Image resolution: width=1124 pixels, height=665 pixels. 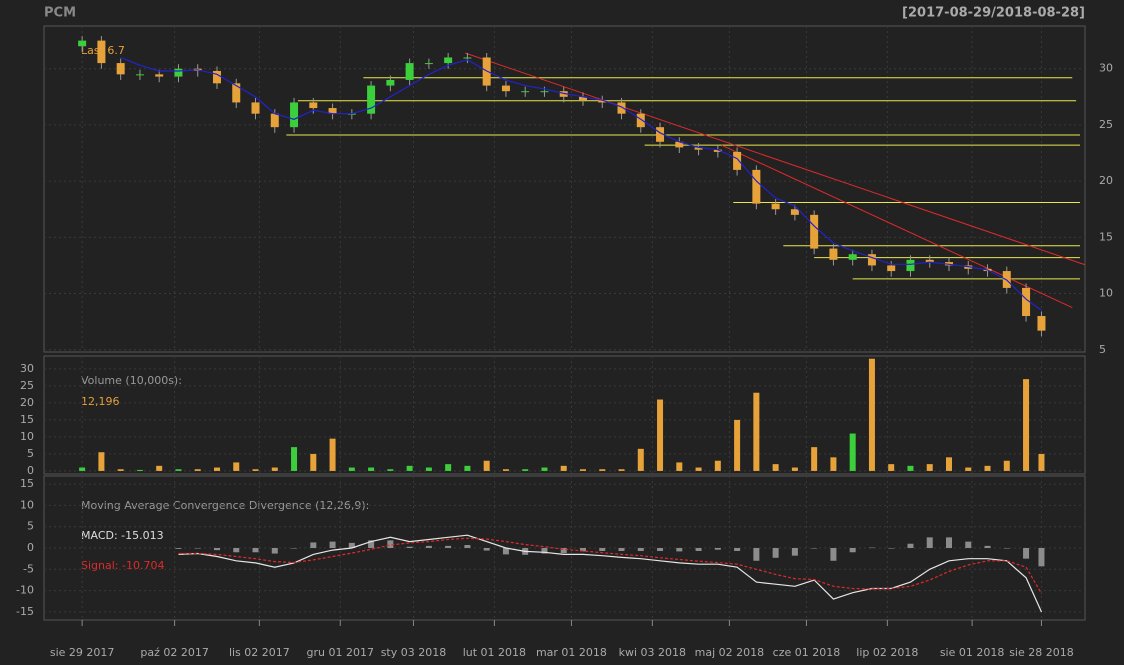 What do you see at coordinates (610, 565) in the screenshot?
I see `signal-line` at bounding box center [610, 565].